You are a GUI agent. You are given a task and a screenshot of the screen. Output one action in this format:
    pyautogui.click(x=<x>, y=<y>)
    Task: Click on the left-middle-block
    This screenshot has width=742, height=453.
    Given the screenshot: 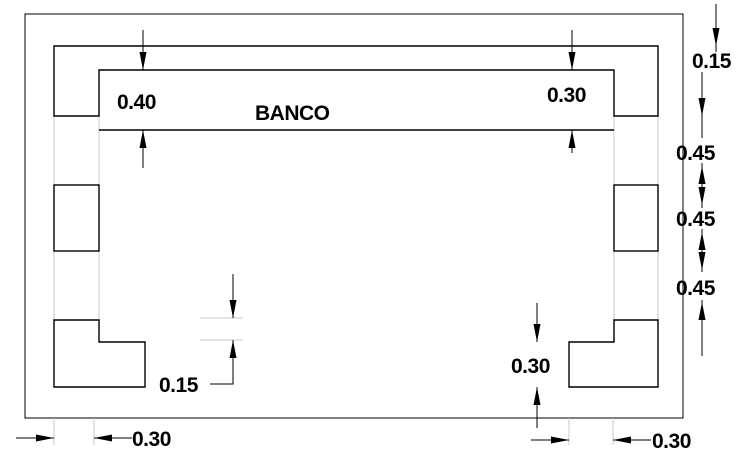 What is the action you would take?
    pyautogui.click(x=76, y=218)
    